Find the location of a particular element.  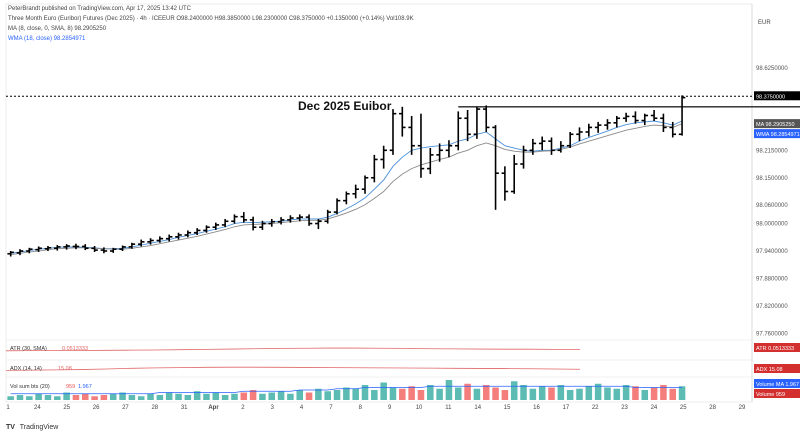

wma-indicator-legend: WMA (18, close) 98.2854971 is located at coordinates (47, 39).